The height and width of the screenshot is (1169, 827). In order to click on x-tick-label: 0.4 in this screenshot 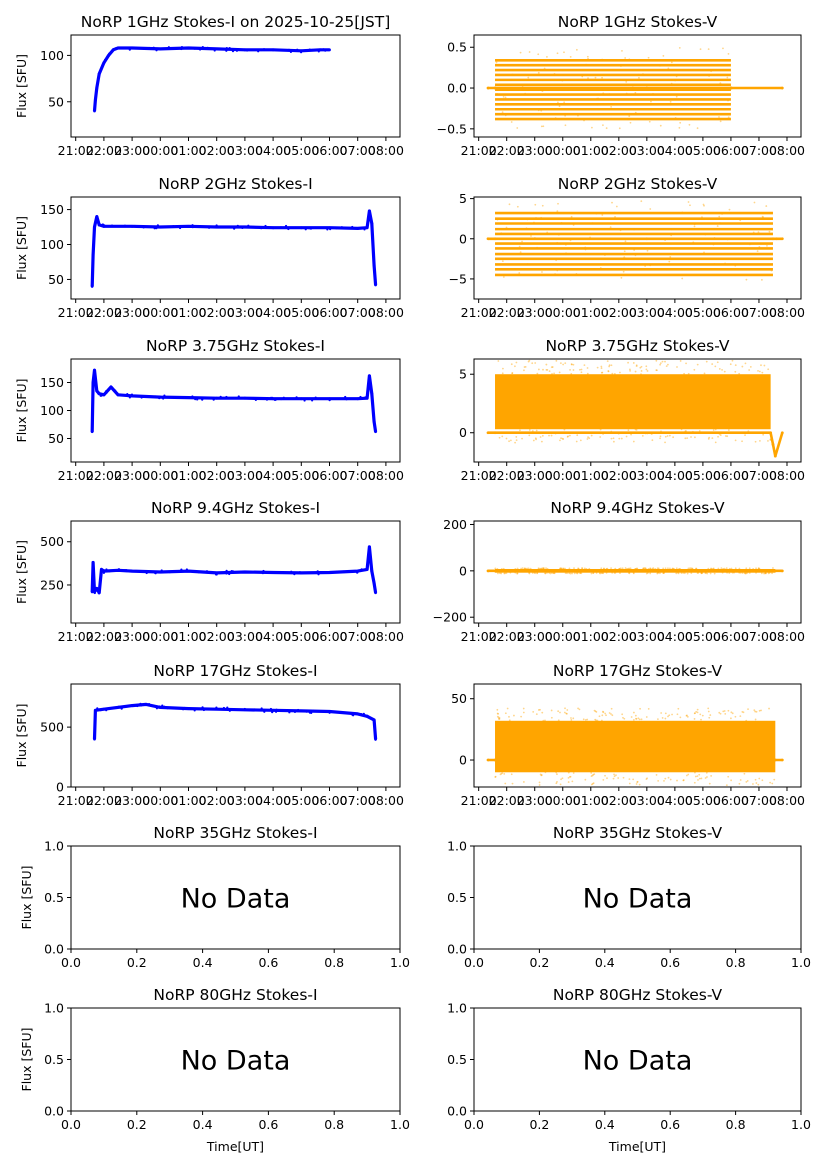, I will do `click(605, 962)`.